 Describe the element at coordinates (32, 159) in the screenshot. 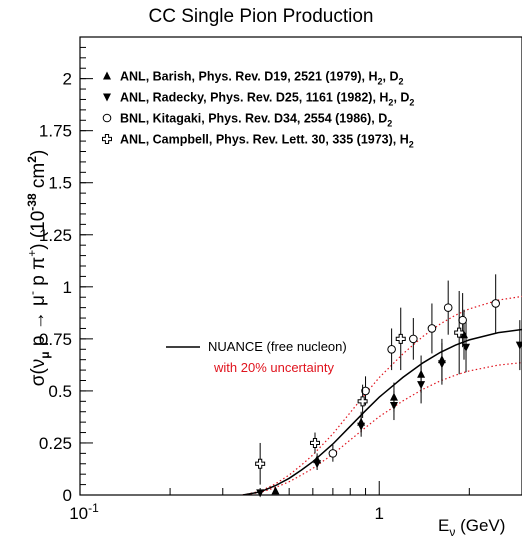

I see `y-title-unit-sup: 2` at that location.